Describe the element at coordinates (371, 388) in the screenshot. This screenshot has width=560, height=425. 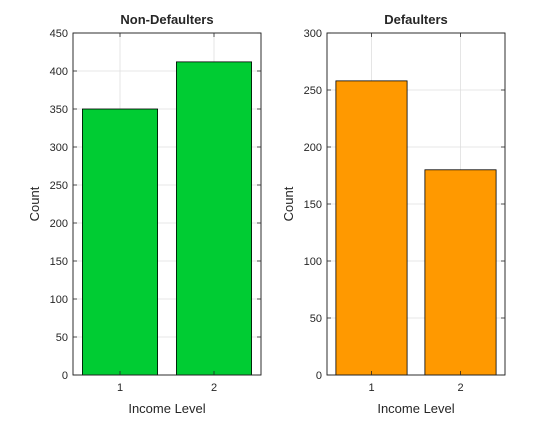
I see `defaulters-x-tick-label: 1` at that location.